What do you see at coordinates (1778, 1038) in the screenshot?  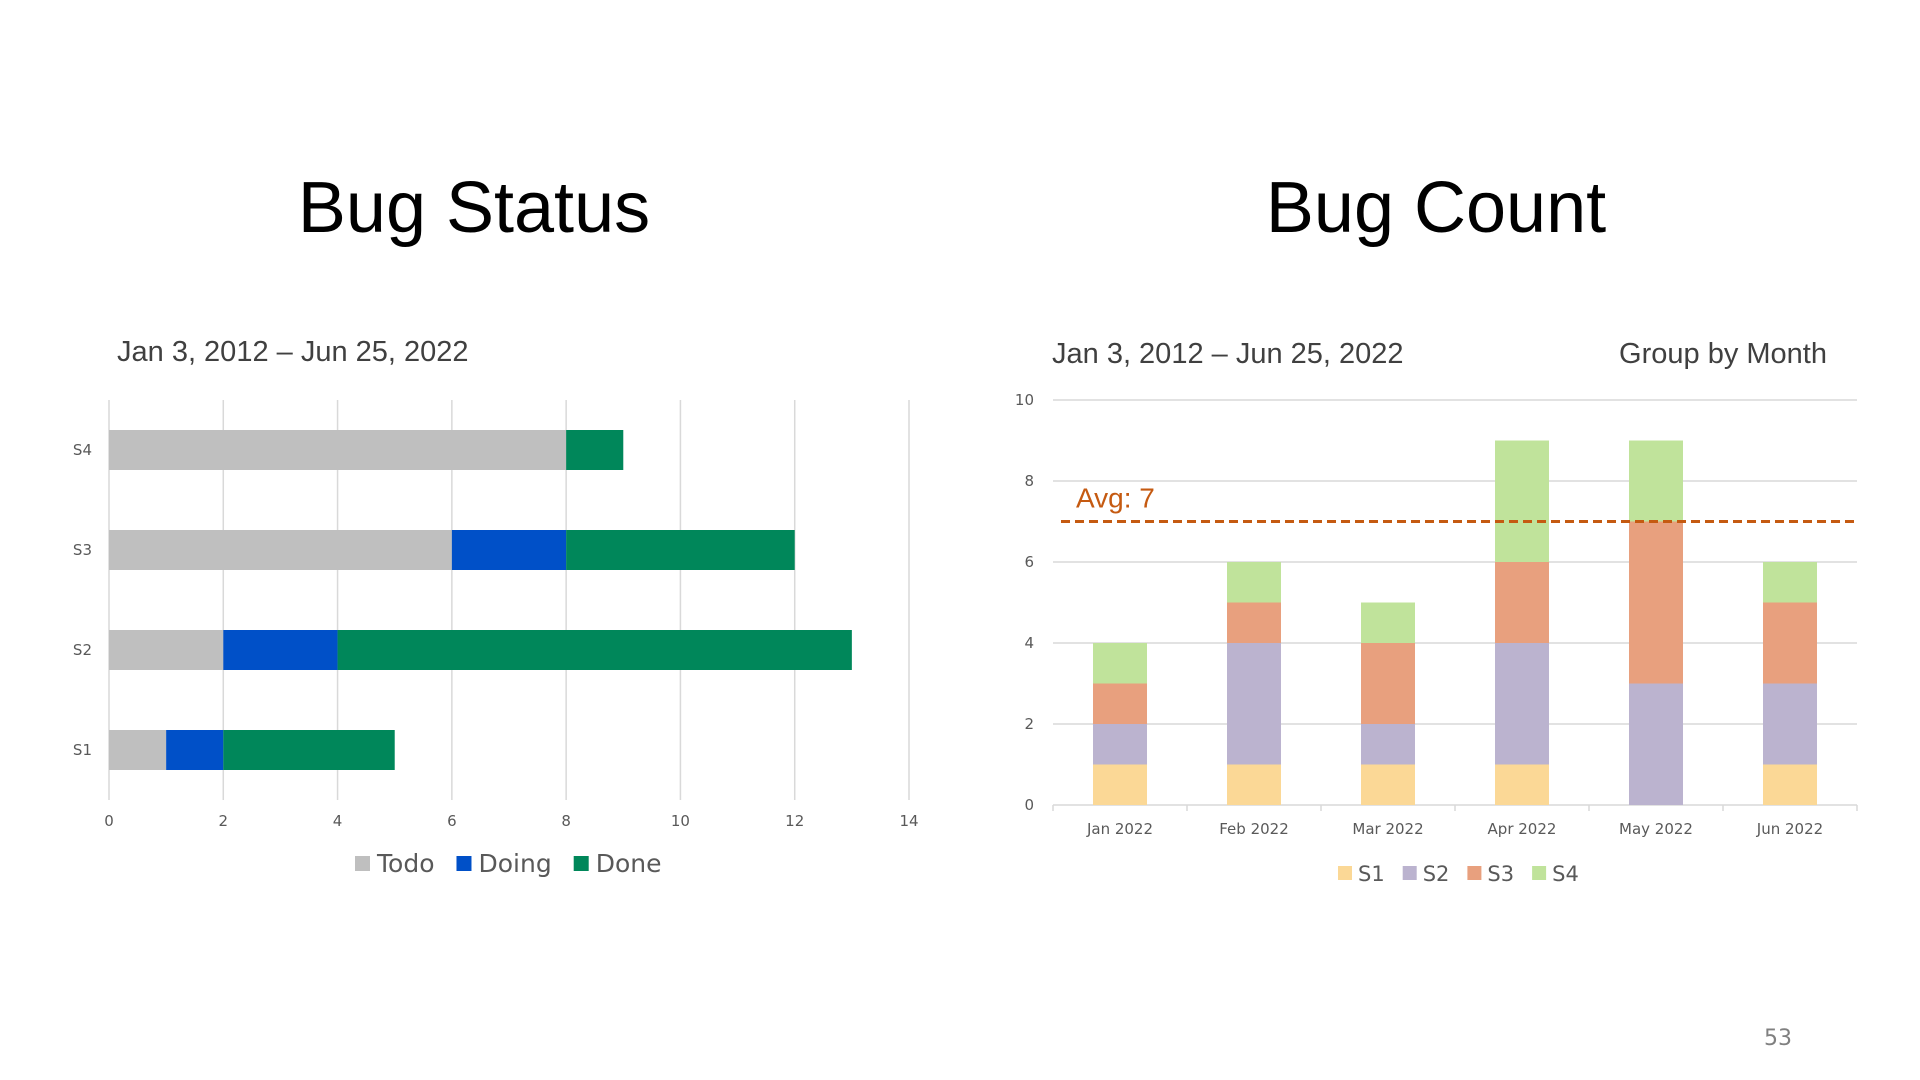 I see `page-number: 53` at bounding box center [1778, 1038].